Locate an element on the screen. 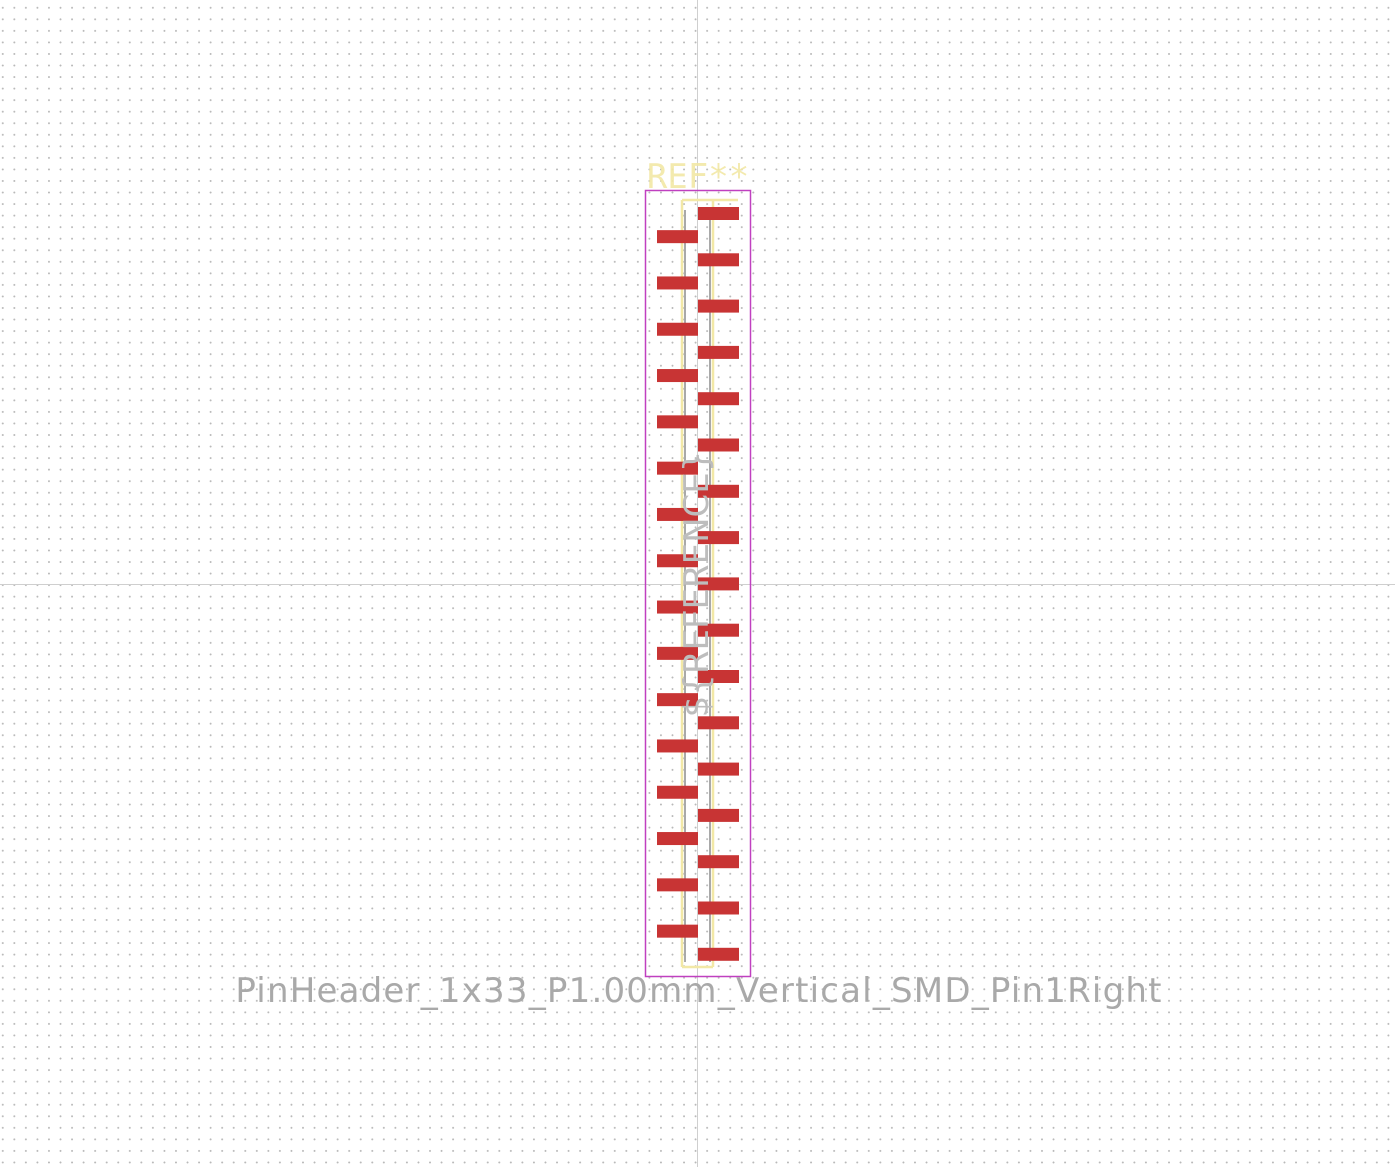 The height and width of the screenshot is (1167, 1395). courtyard-outline is located at coordinates (698, 583).